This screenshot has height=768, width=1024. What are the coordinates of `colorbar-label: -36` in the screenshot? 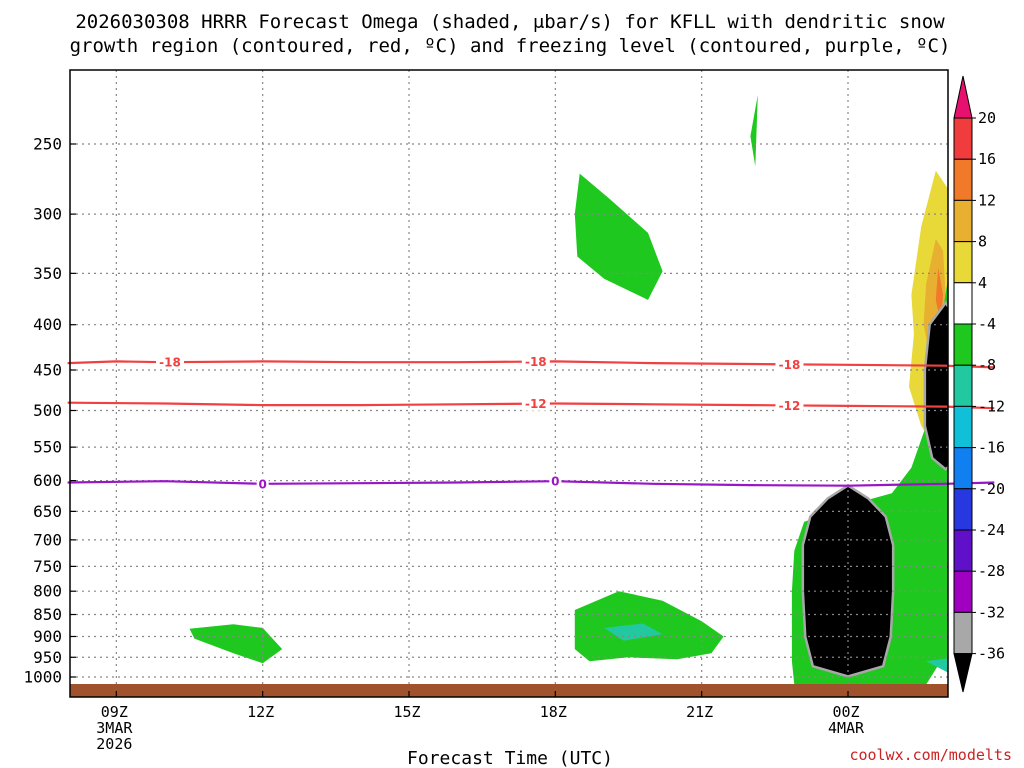 It's located at (991, 654).